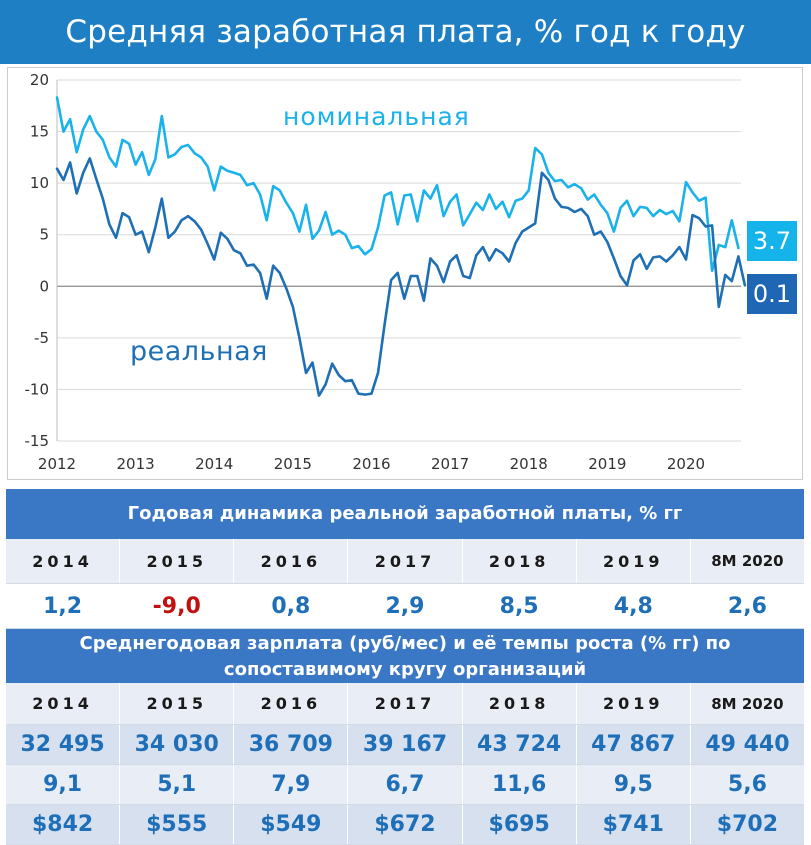 The width and height of the screenshot is (811, 845). I want to click on growth-cell: 6,7, so click(405, 784).